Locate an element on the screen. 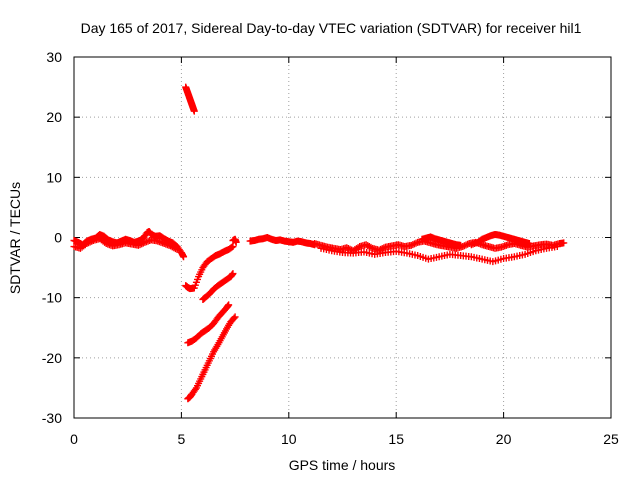 The width and height of the screenshot is (640, 480). series-baseline-b is located at coordinates (125, 244).